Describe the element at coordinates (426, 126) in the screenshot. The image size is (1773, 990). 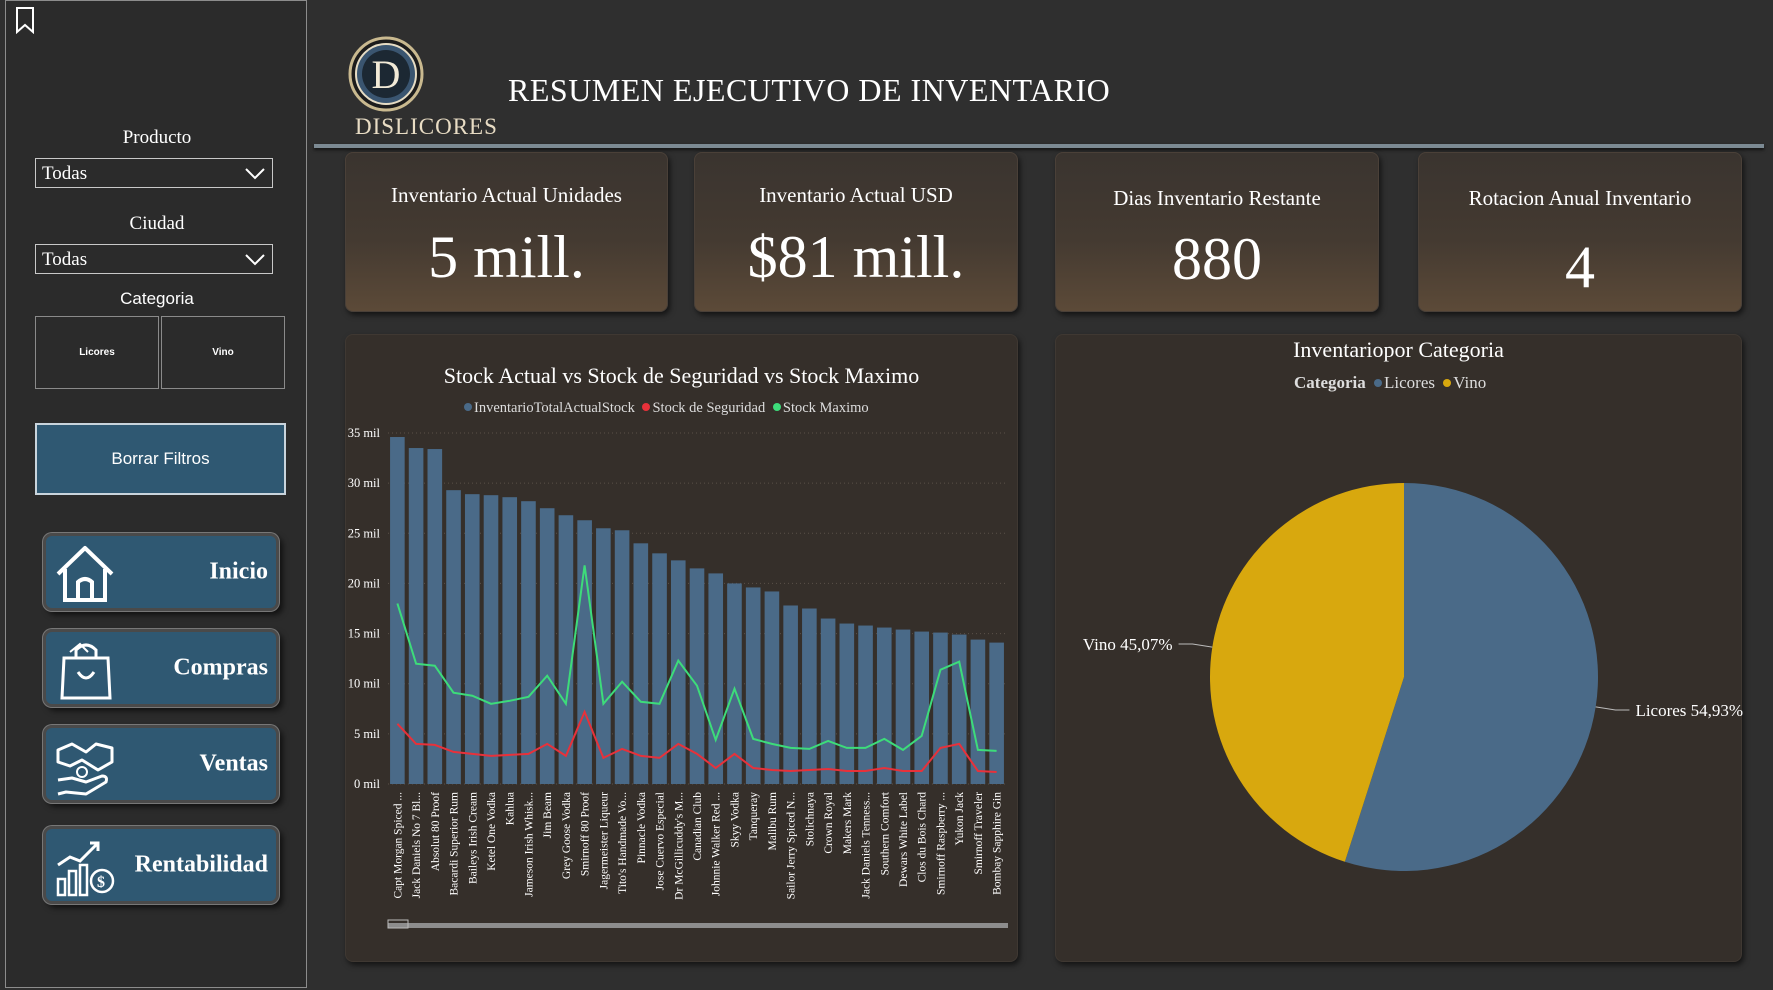
I see `logo-text: DISLICORES` at that location.